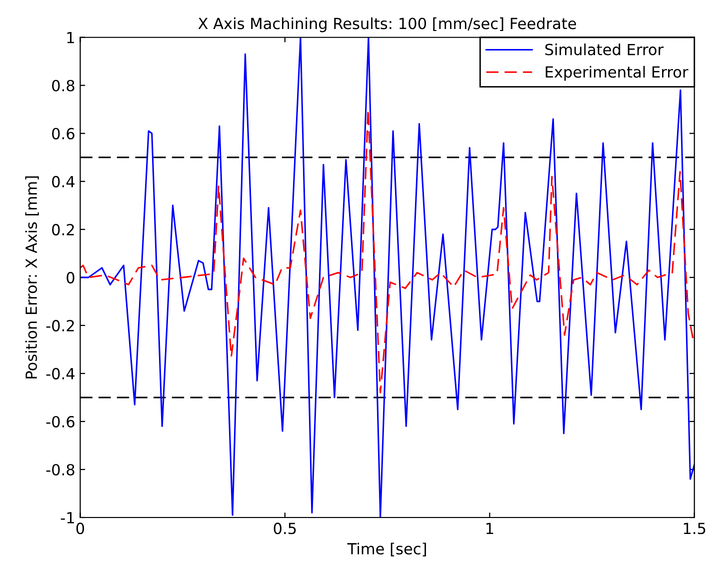 The height and width of the screenshot is (575, 710). Describe the element at coordinates (63, 134) in the screenshot. I see `y-tick-label: 0.6` at that location.